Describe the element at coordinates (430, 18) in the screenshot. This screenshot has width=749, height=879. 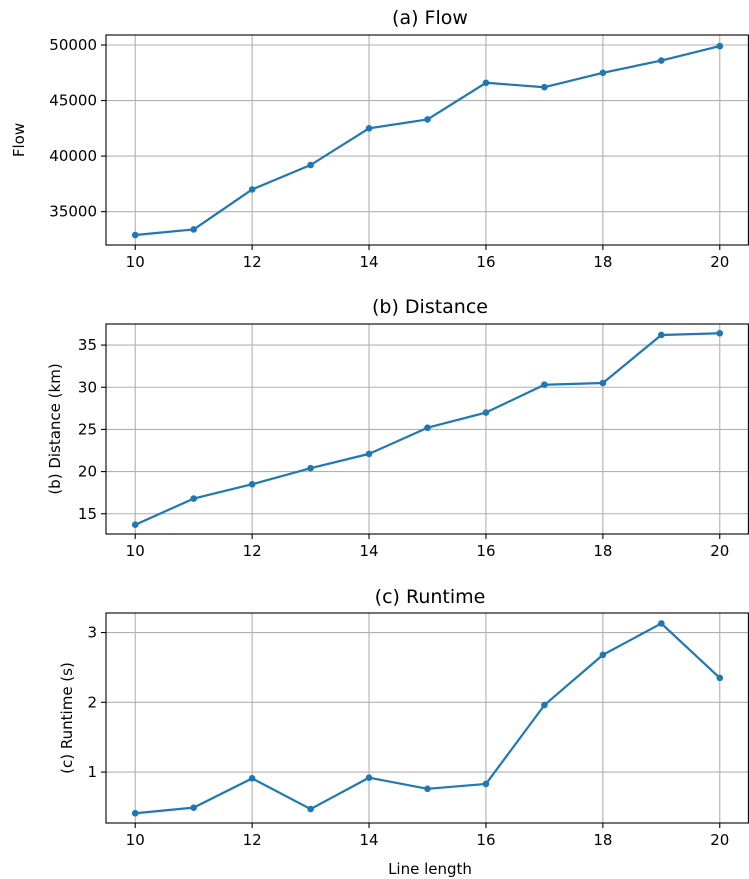
I see `chart-title: (a) Flow` at that location.